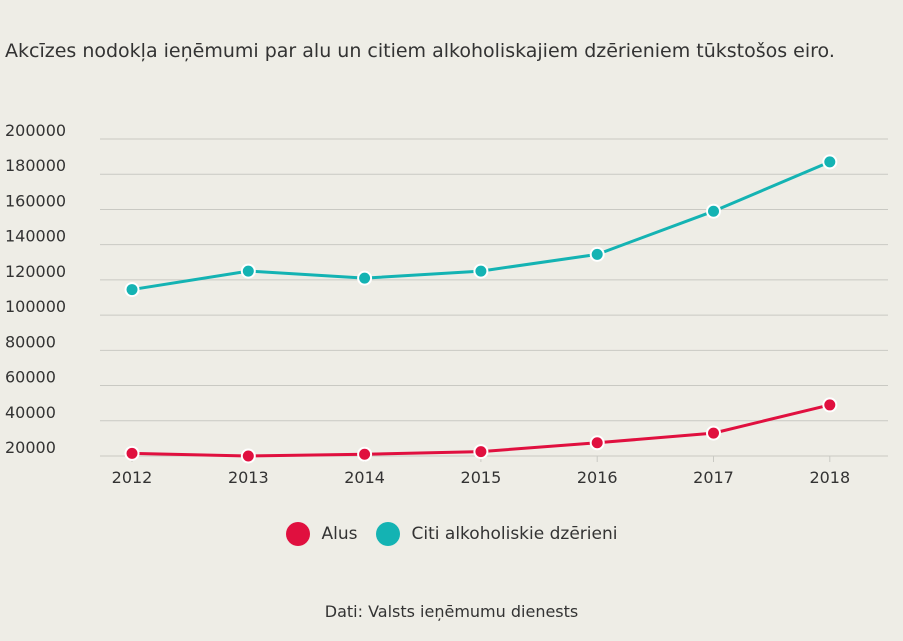 The image size is (903, 641). Describe the element at coordinates (481, 477) in the screenshot. I see `x-tick-label: 2015` at that location.